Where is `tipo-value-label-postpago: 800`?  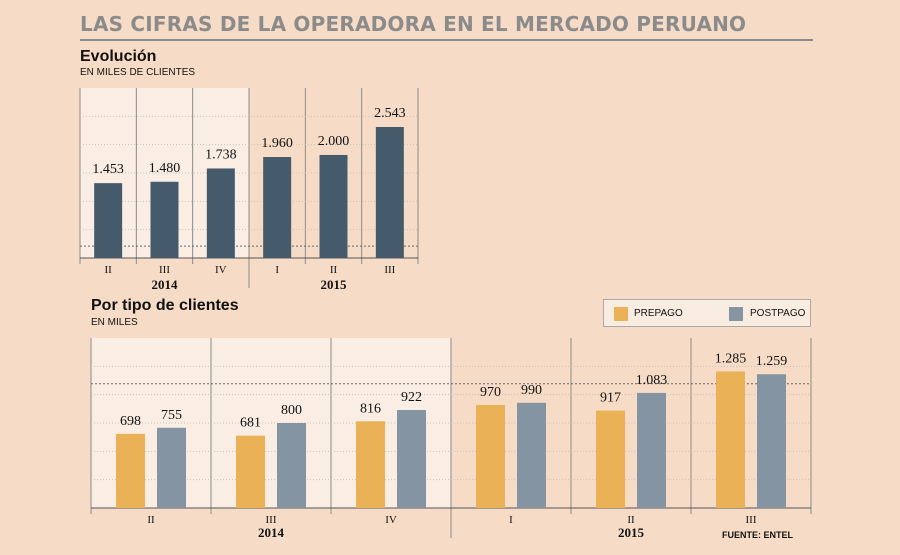
tipo-value-label-postpago: 800 is located at coordinates (291, 410).